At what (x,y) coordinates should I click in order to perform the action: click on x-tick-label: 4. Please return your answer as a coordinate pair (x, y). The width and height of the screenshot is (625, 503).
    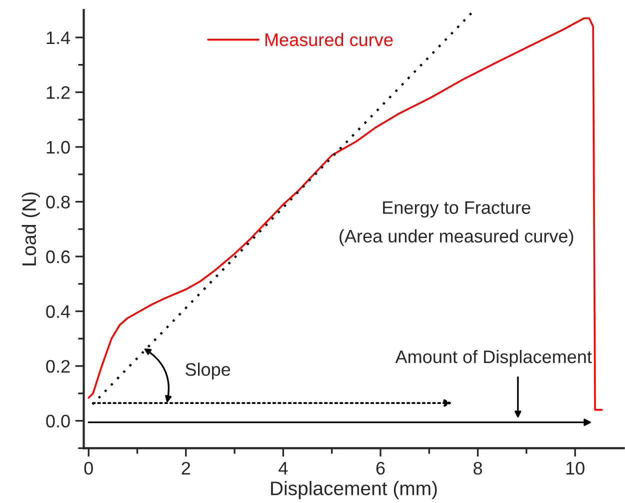
    Looking at the image, I should click on (283, 468).